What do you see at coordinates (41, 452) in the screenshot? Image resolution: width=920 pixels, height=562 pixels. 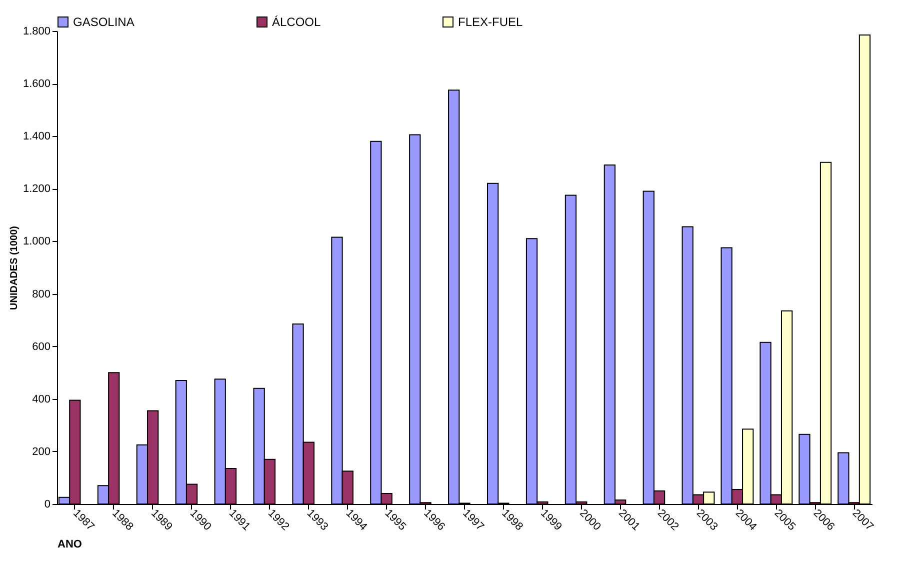 I see `y-tick-label: 200` at bounding box center [41, 452].